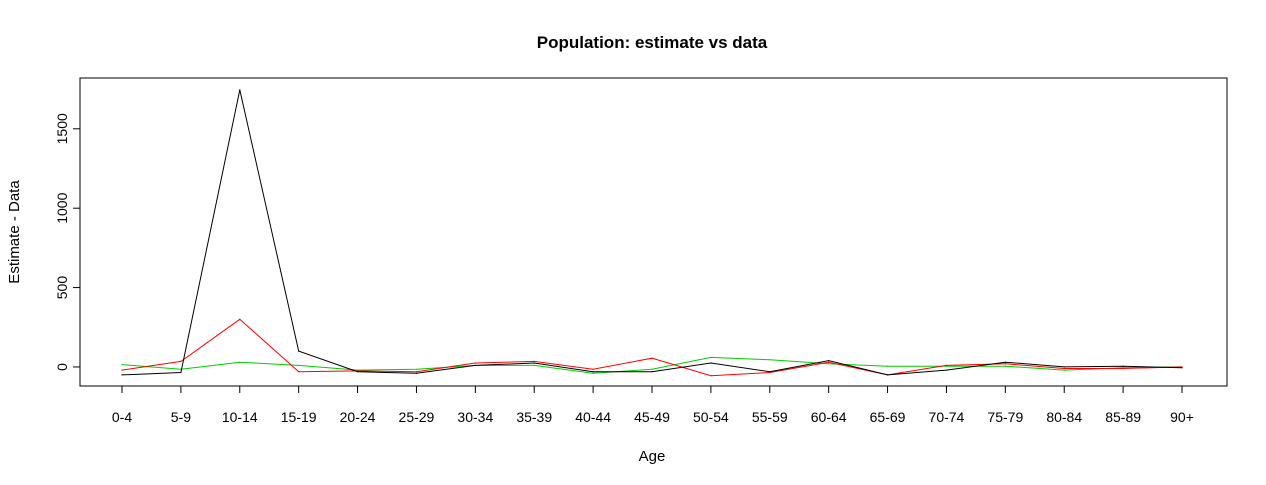 The width and height of the screenshot is (1266, 485). What do you see at coordinates (62, 128) in the screenshot?
I see `y-tick-label: 1500` at bounding box center [62, 128].